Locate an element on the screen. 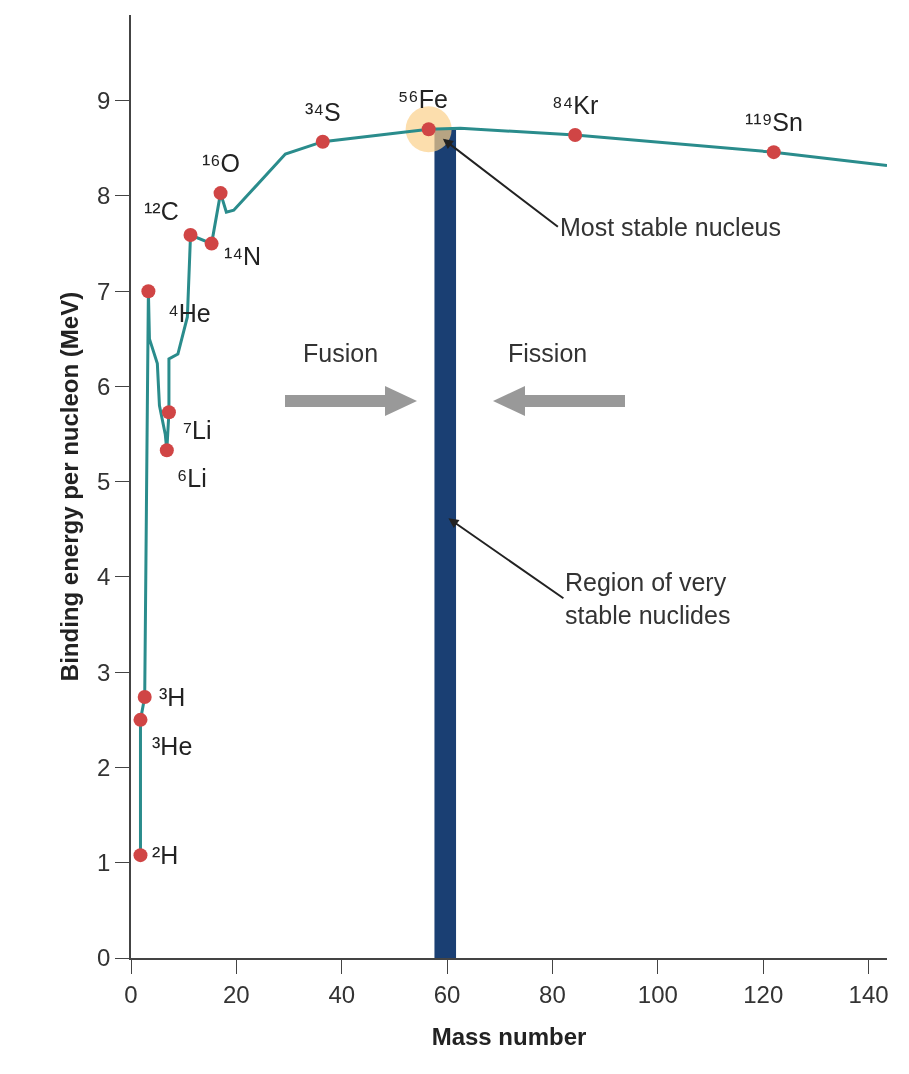 Image resolution: width=909 pixels, height=1074 pixels. y-tick-label: 8 is located at coordinates (104, 196).